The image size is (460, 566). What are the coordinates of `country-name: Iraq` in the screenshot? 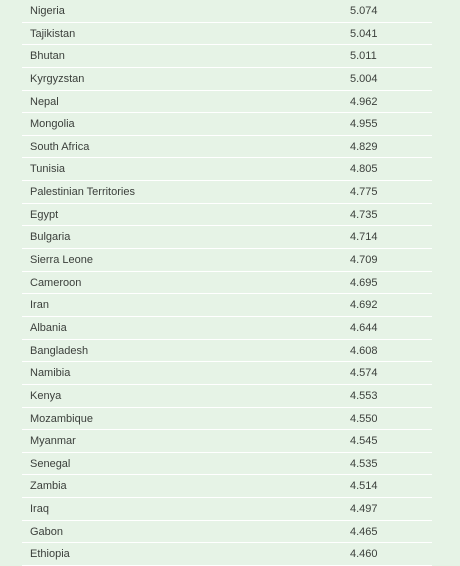 It's located at (39, 509).